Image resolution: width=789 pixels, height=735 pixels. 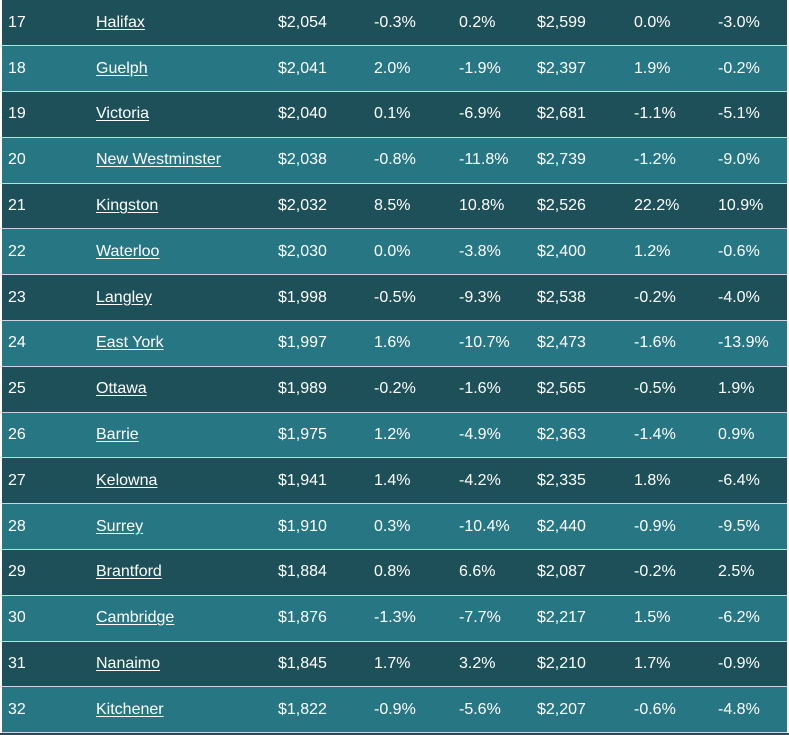 I want to click on next-row-edge, so click(x=394, y=734).